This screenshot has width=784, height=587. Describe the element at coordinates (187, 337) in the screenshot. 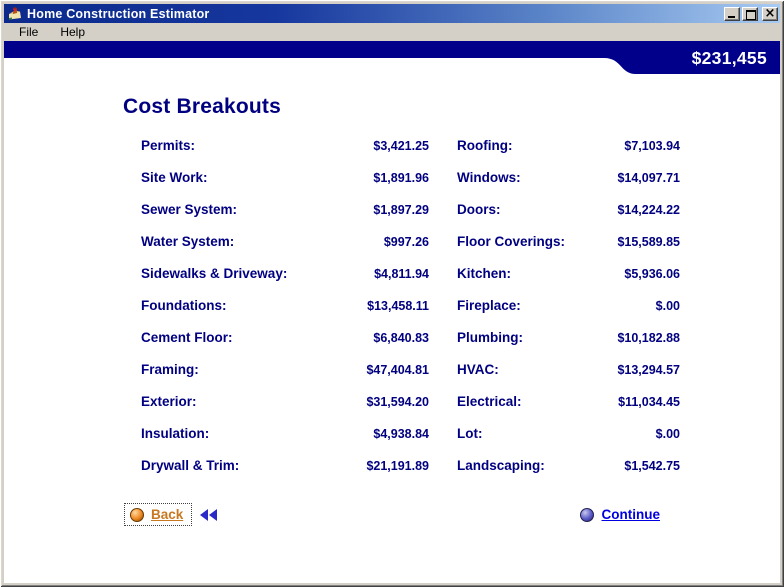

I see `cost-label: Cement Floor:` at that location.